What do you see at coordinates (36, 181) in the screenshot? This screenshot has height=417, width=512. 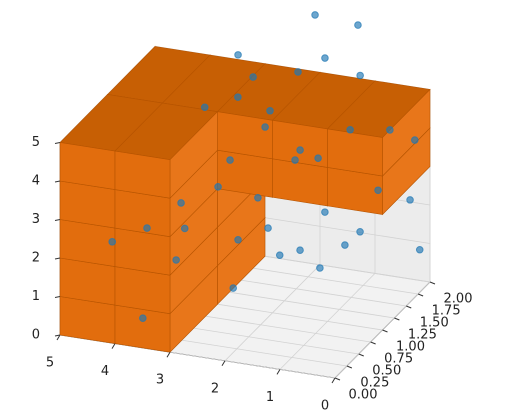 I see `z-tick-label: 4` at bounding box center [36, 181].